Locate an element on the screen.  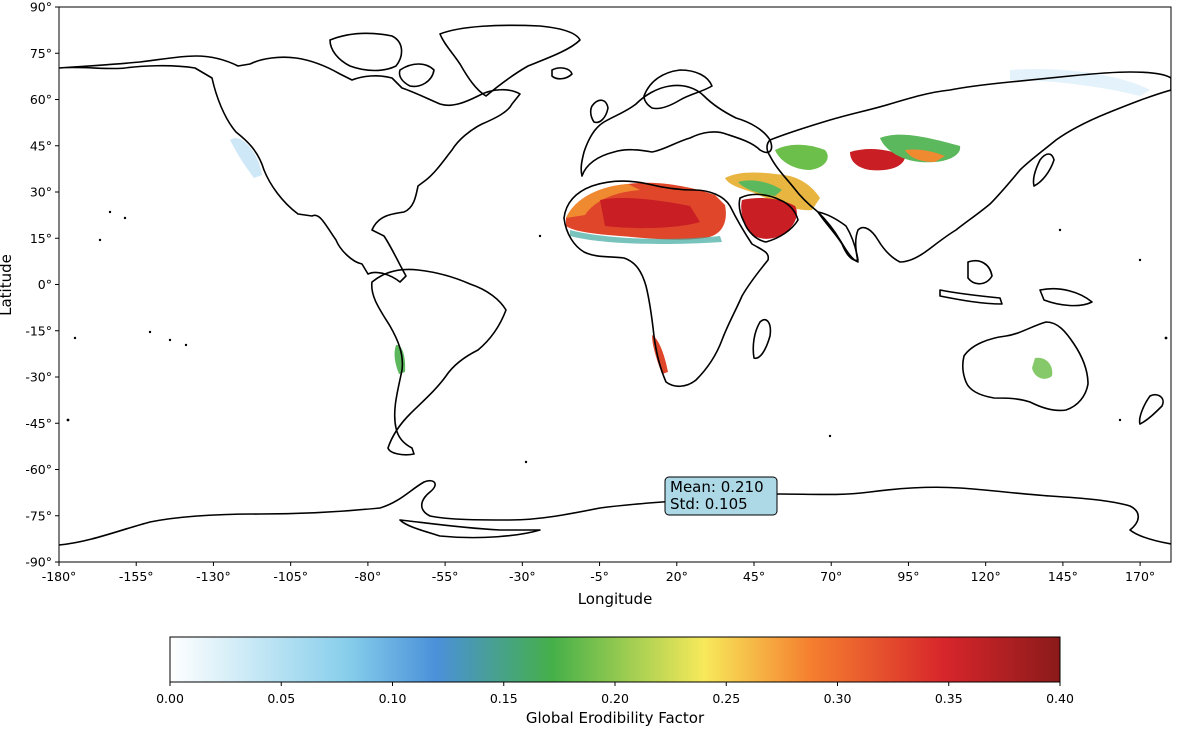
y-axis-title: Latitude is located at coordinates (7, 285).